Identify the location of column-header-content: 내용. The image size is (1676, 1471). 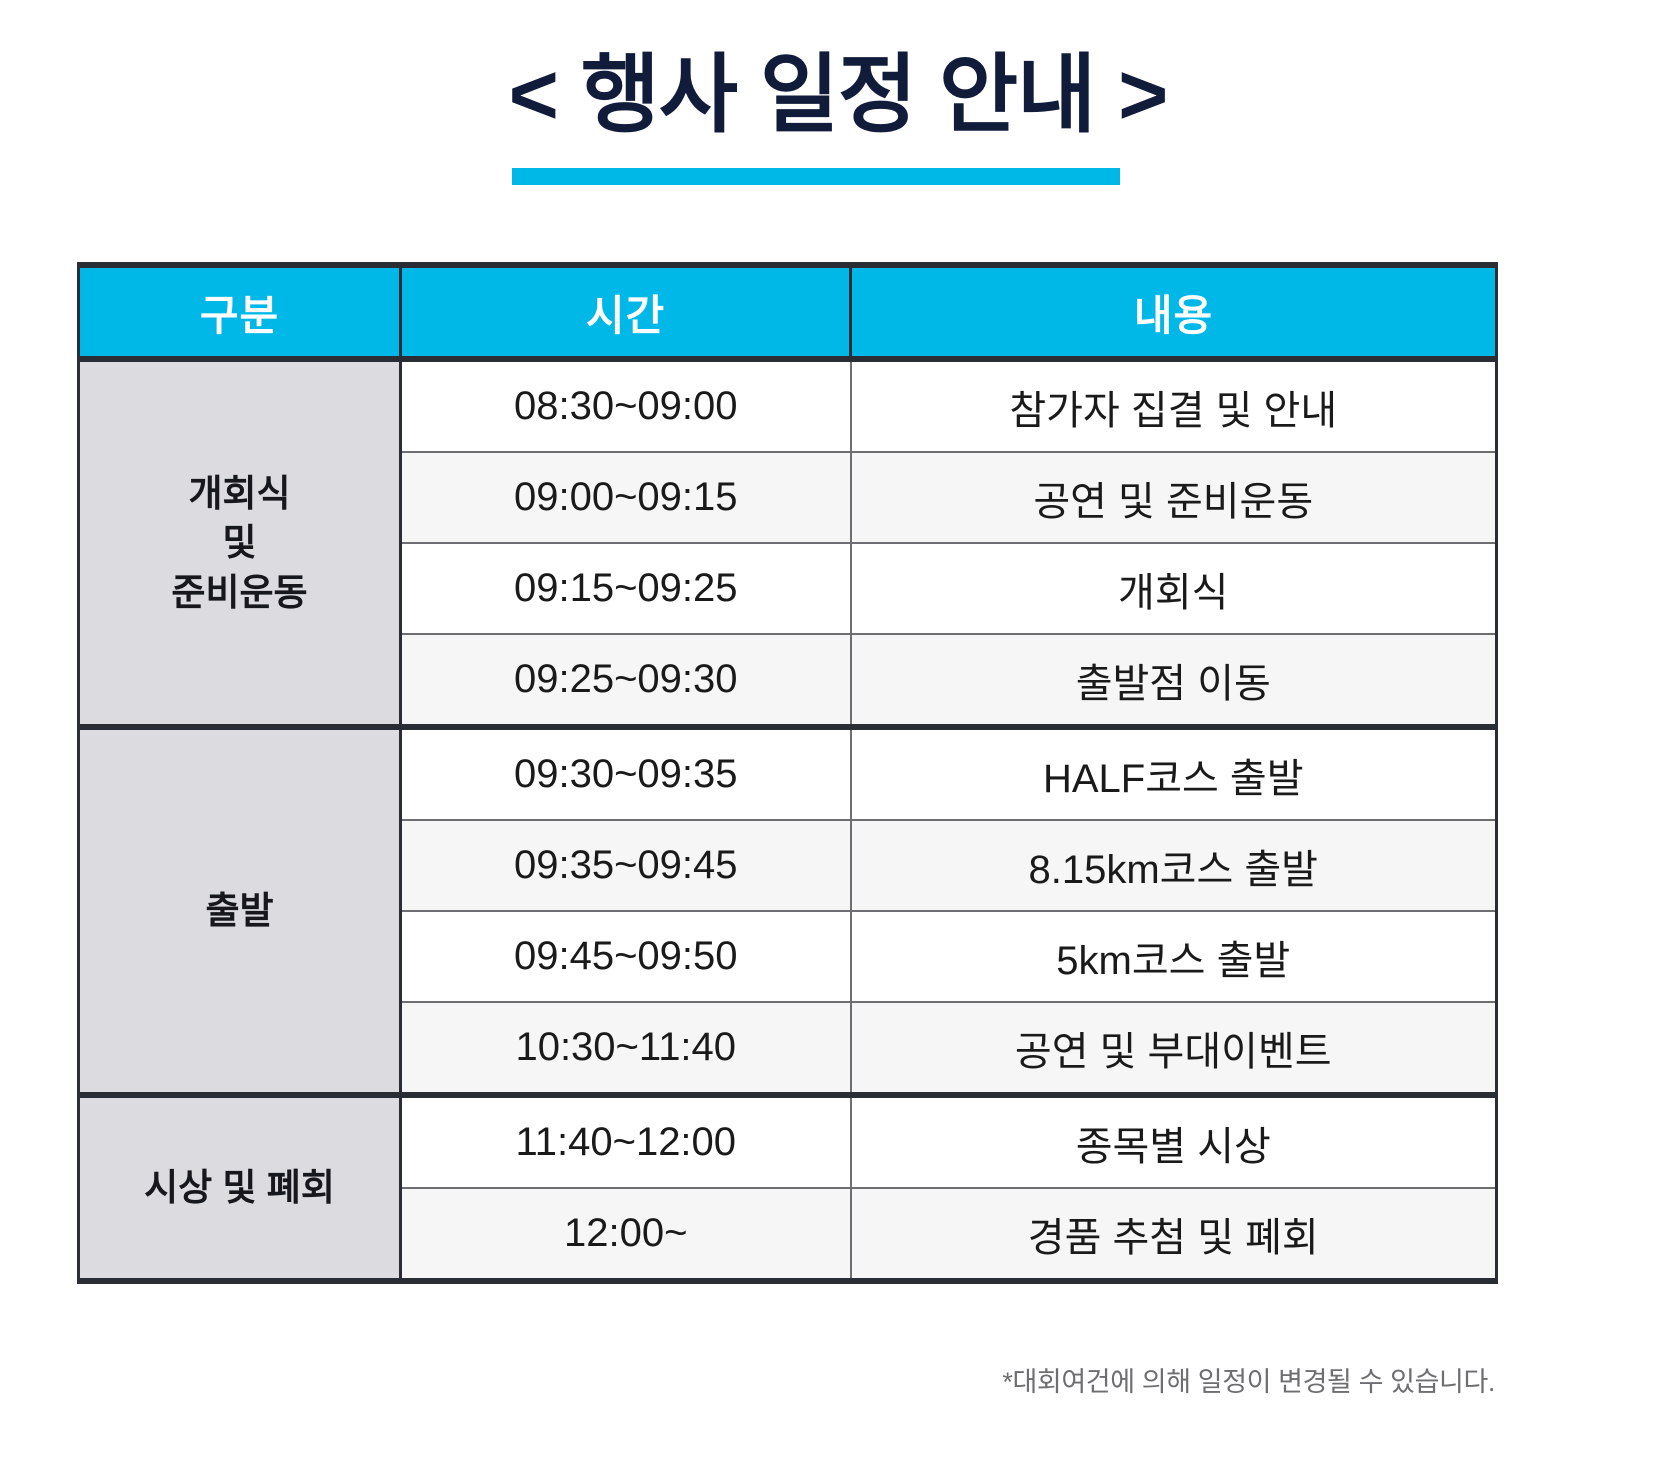
(1173, 313).